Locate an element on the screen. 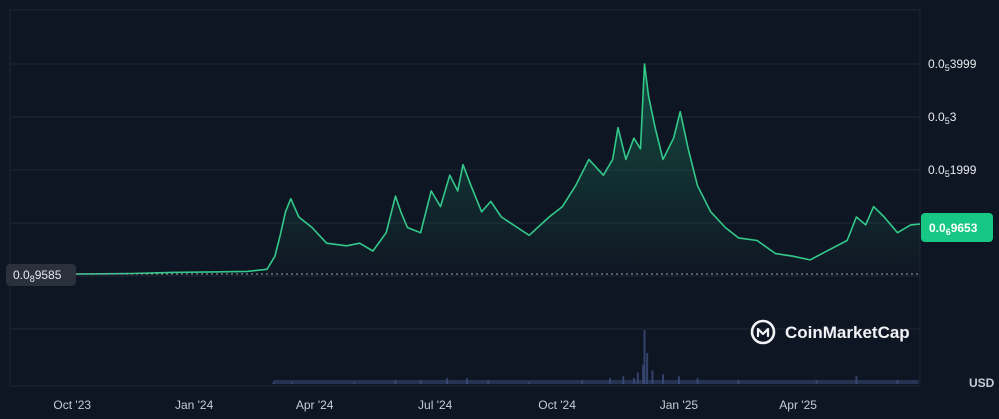  y-tick-label: 0.051999 is located at coordinates (952, 171).